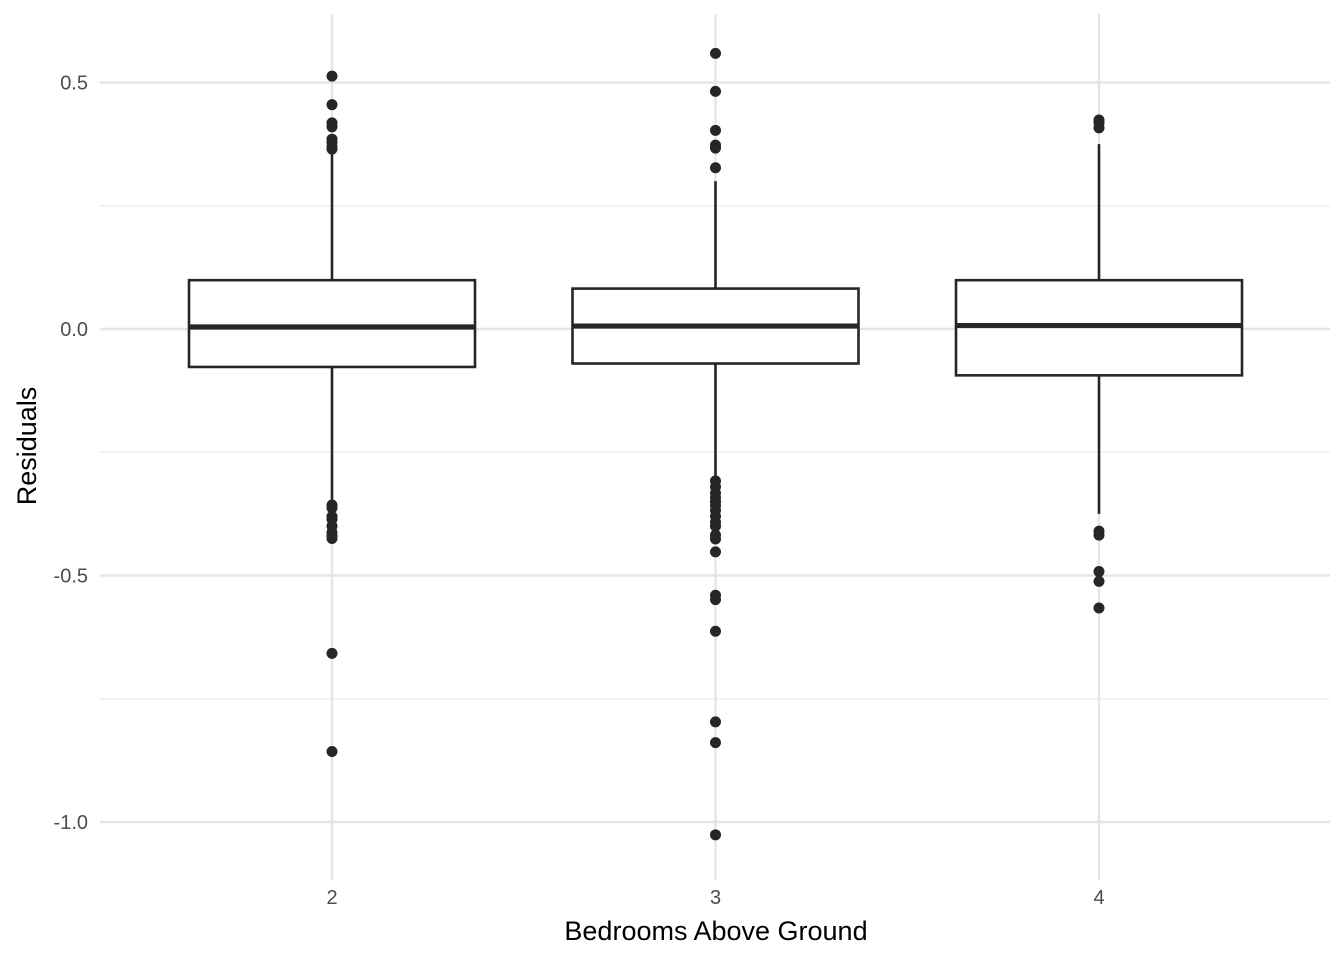  Describe the element at coordinates (71, 454) in the screenshot. I see `y-tick-labels: 0.5 0.0 -0.5 -1.0` at that location.